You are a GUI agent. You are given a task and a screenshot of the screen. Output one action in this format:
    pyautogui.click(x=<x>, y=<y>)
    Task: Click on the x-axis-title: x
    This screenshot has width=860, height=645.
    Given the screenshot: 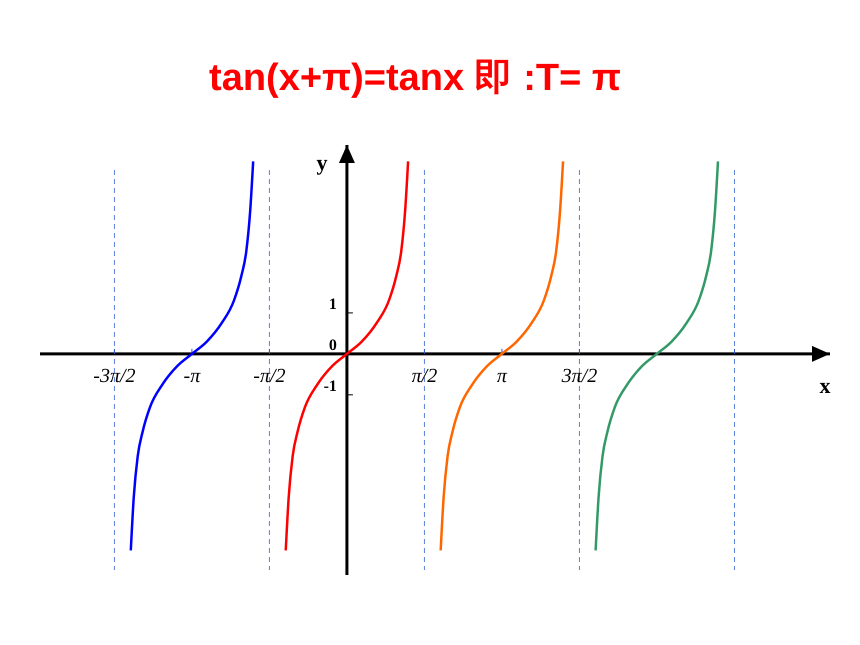 What is the action you would take?
    pyautogui.click(x=825, y=385)
    